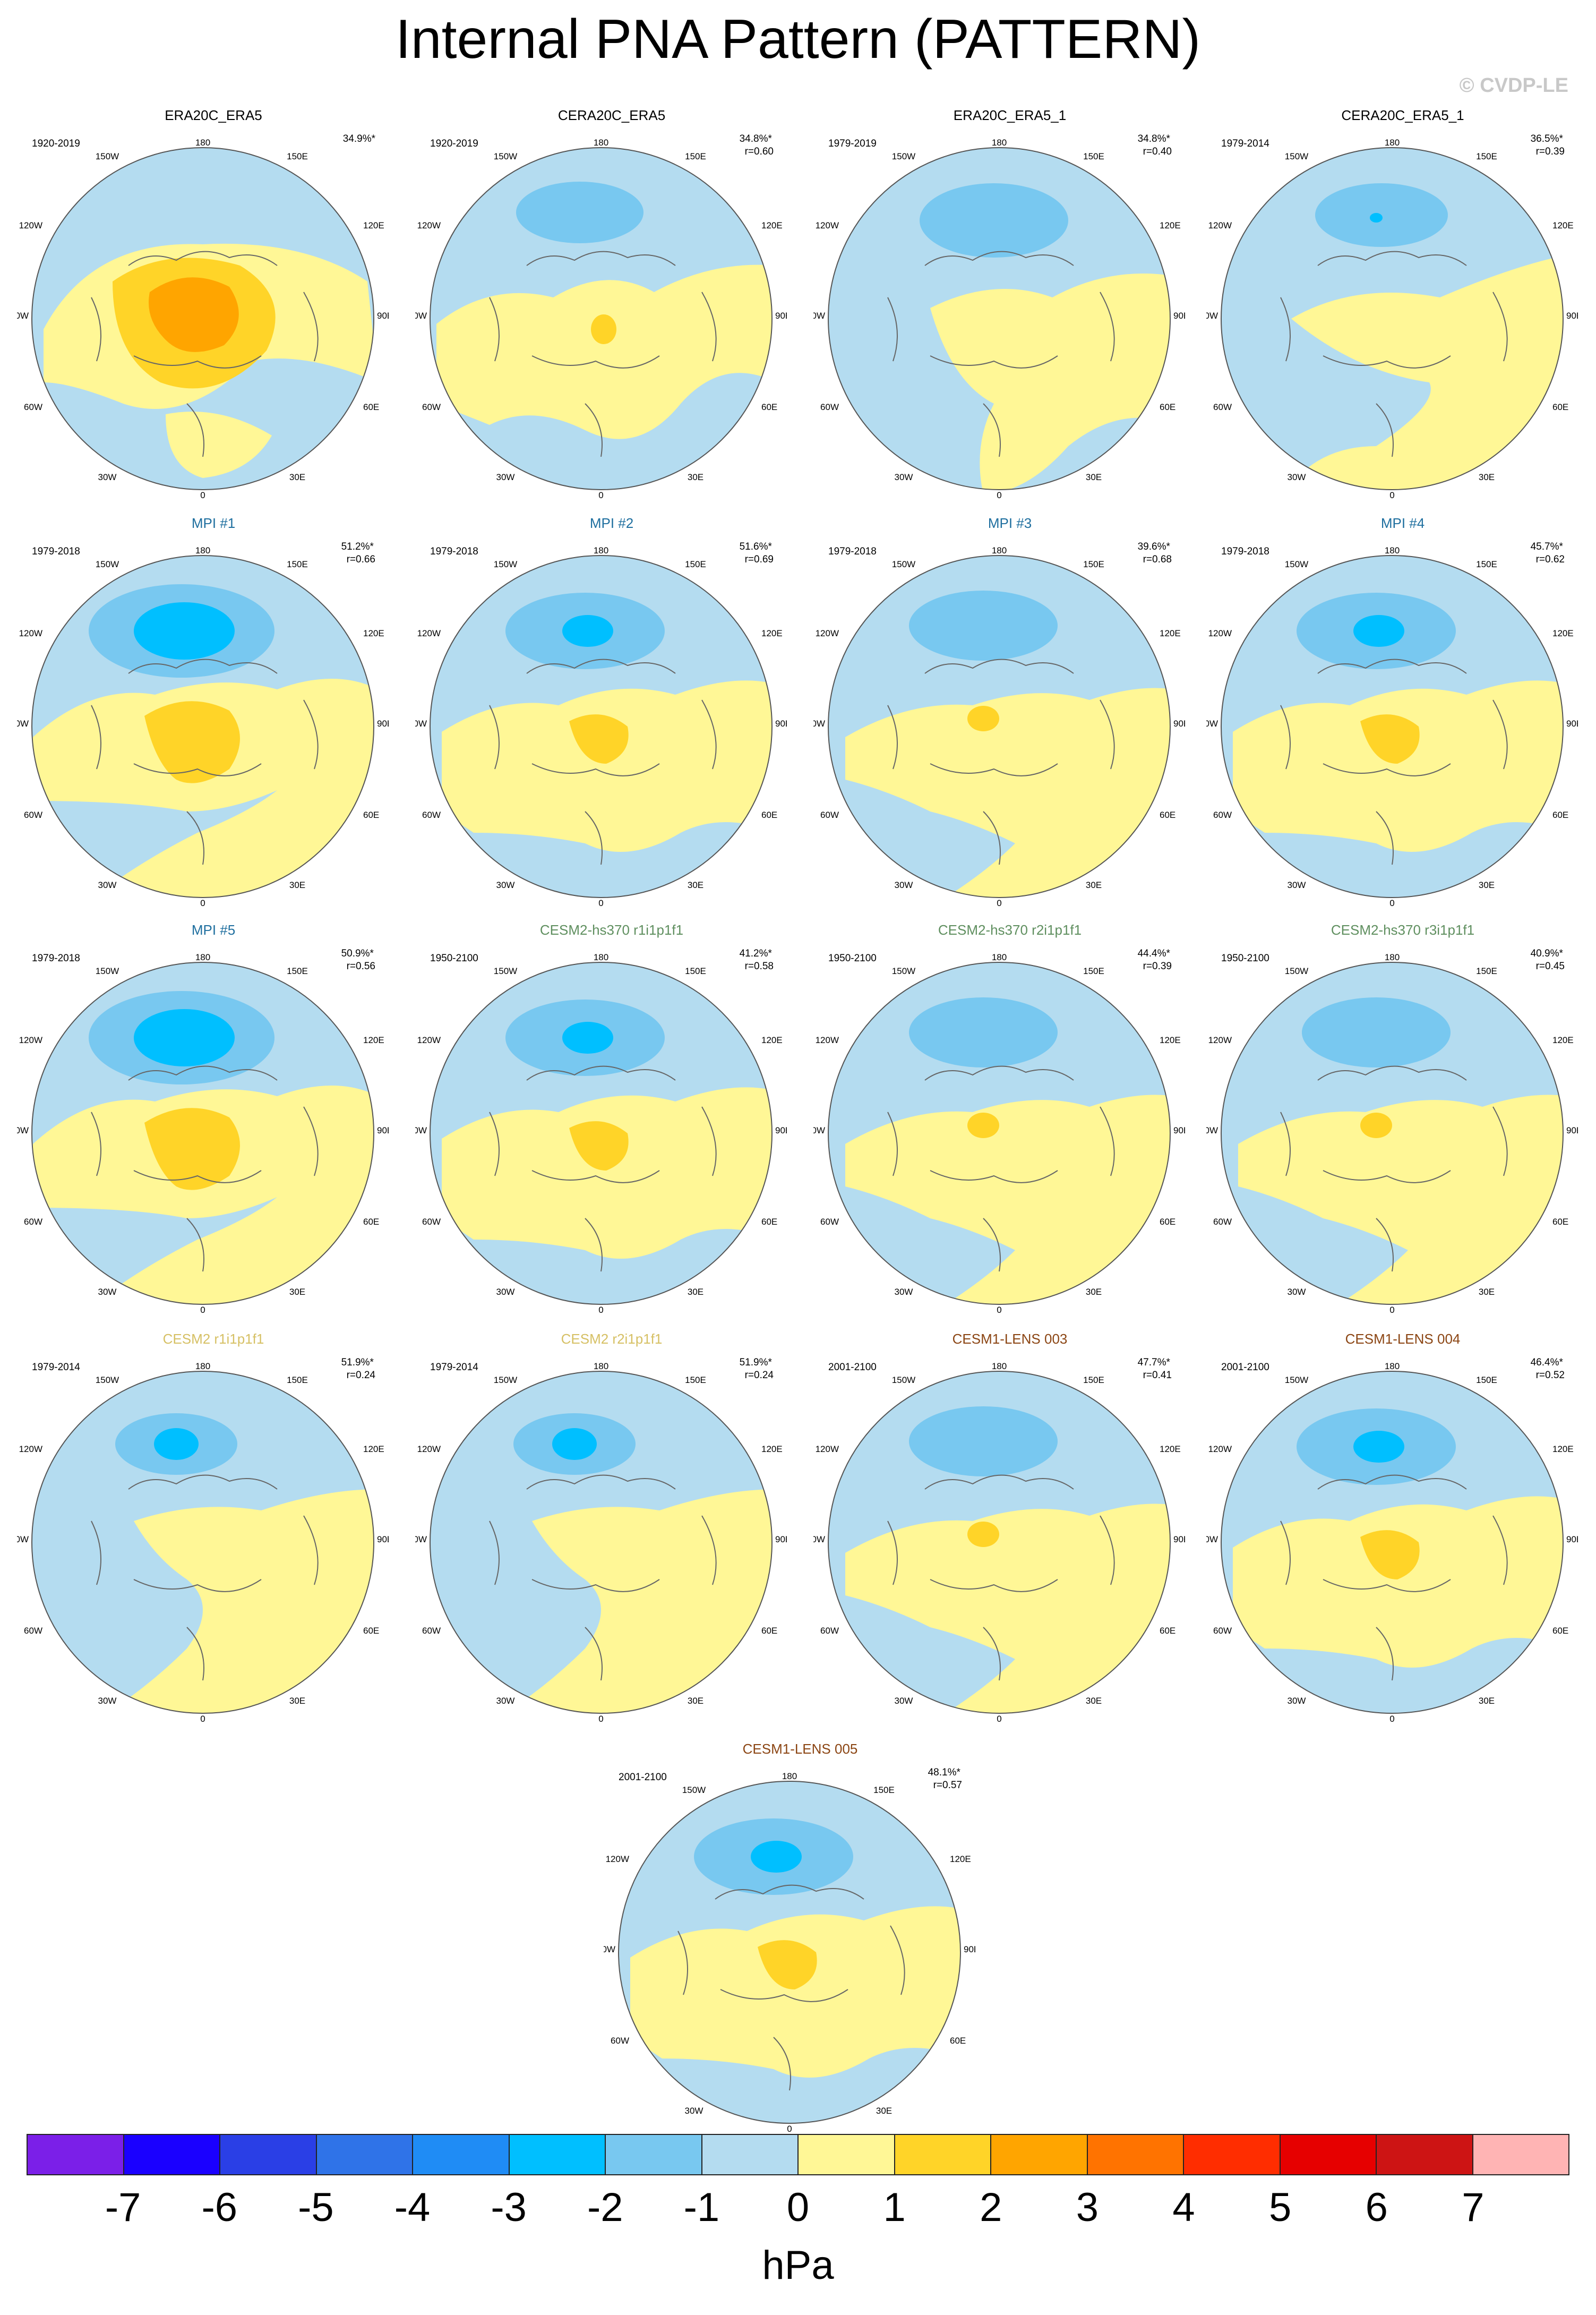 This screenshot has height=2315, width=1596. Describe the element at coordinates (358, 960) in the screenshot. I see `panel-stats: 50.9%* r=0.56` at that location.